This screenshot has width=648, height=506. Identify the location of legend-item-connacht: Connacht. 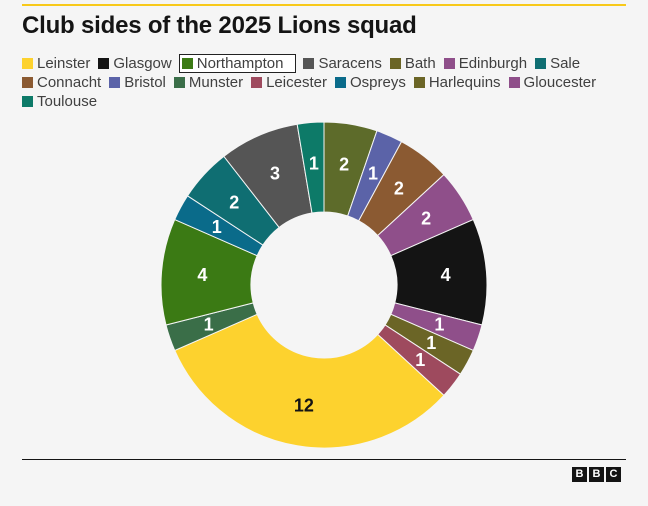
(61, 82).